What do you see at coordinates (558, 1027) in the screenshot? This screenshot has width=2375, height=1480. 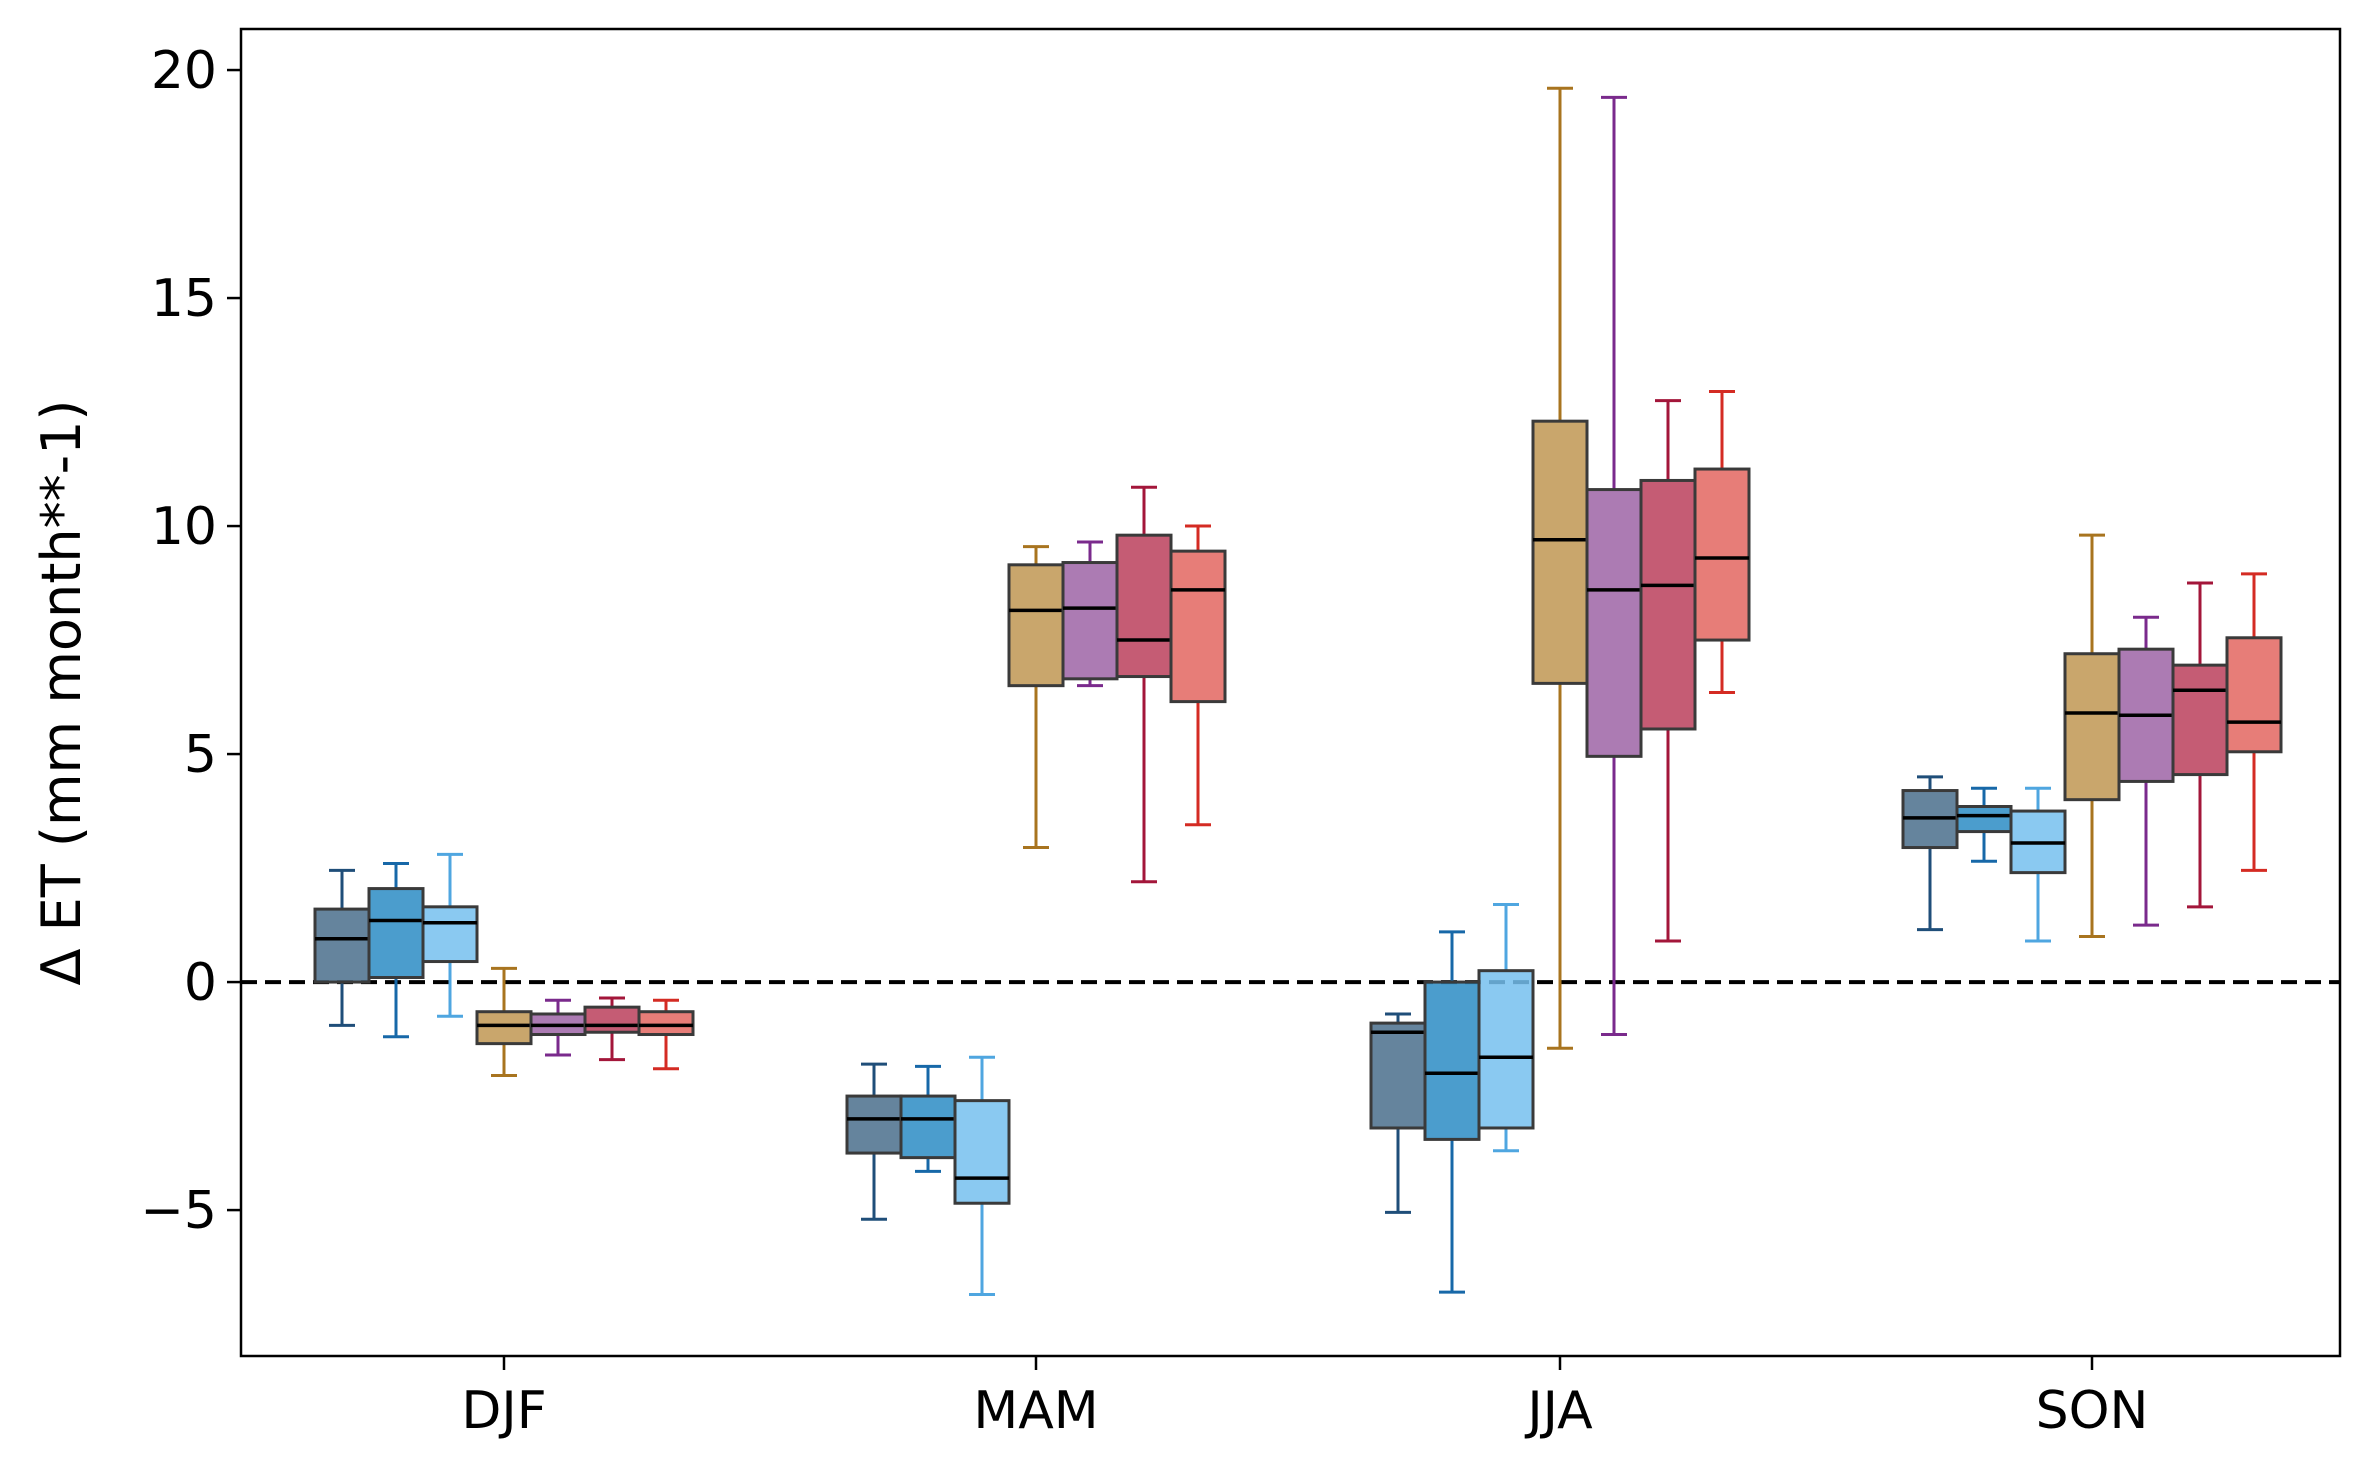 I see `box-group-5-djf` at bounding box center [558, 1027].